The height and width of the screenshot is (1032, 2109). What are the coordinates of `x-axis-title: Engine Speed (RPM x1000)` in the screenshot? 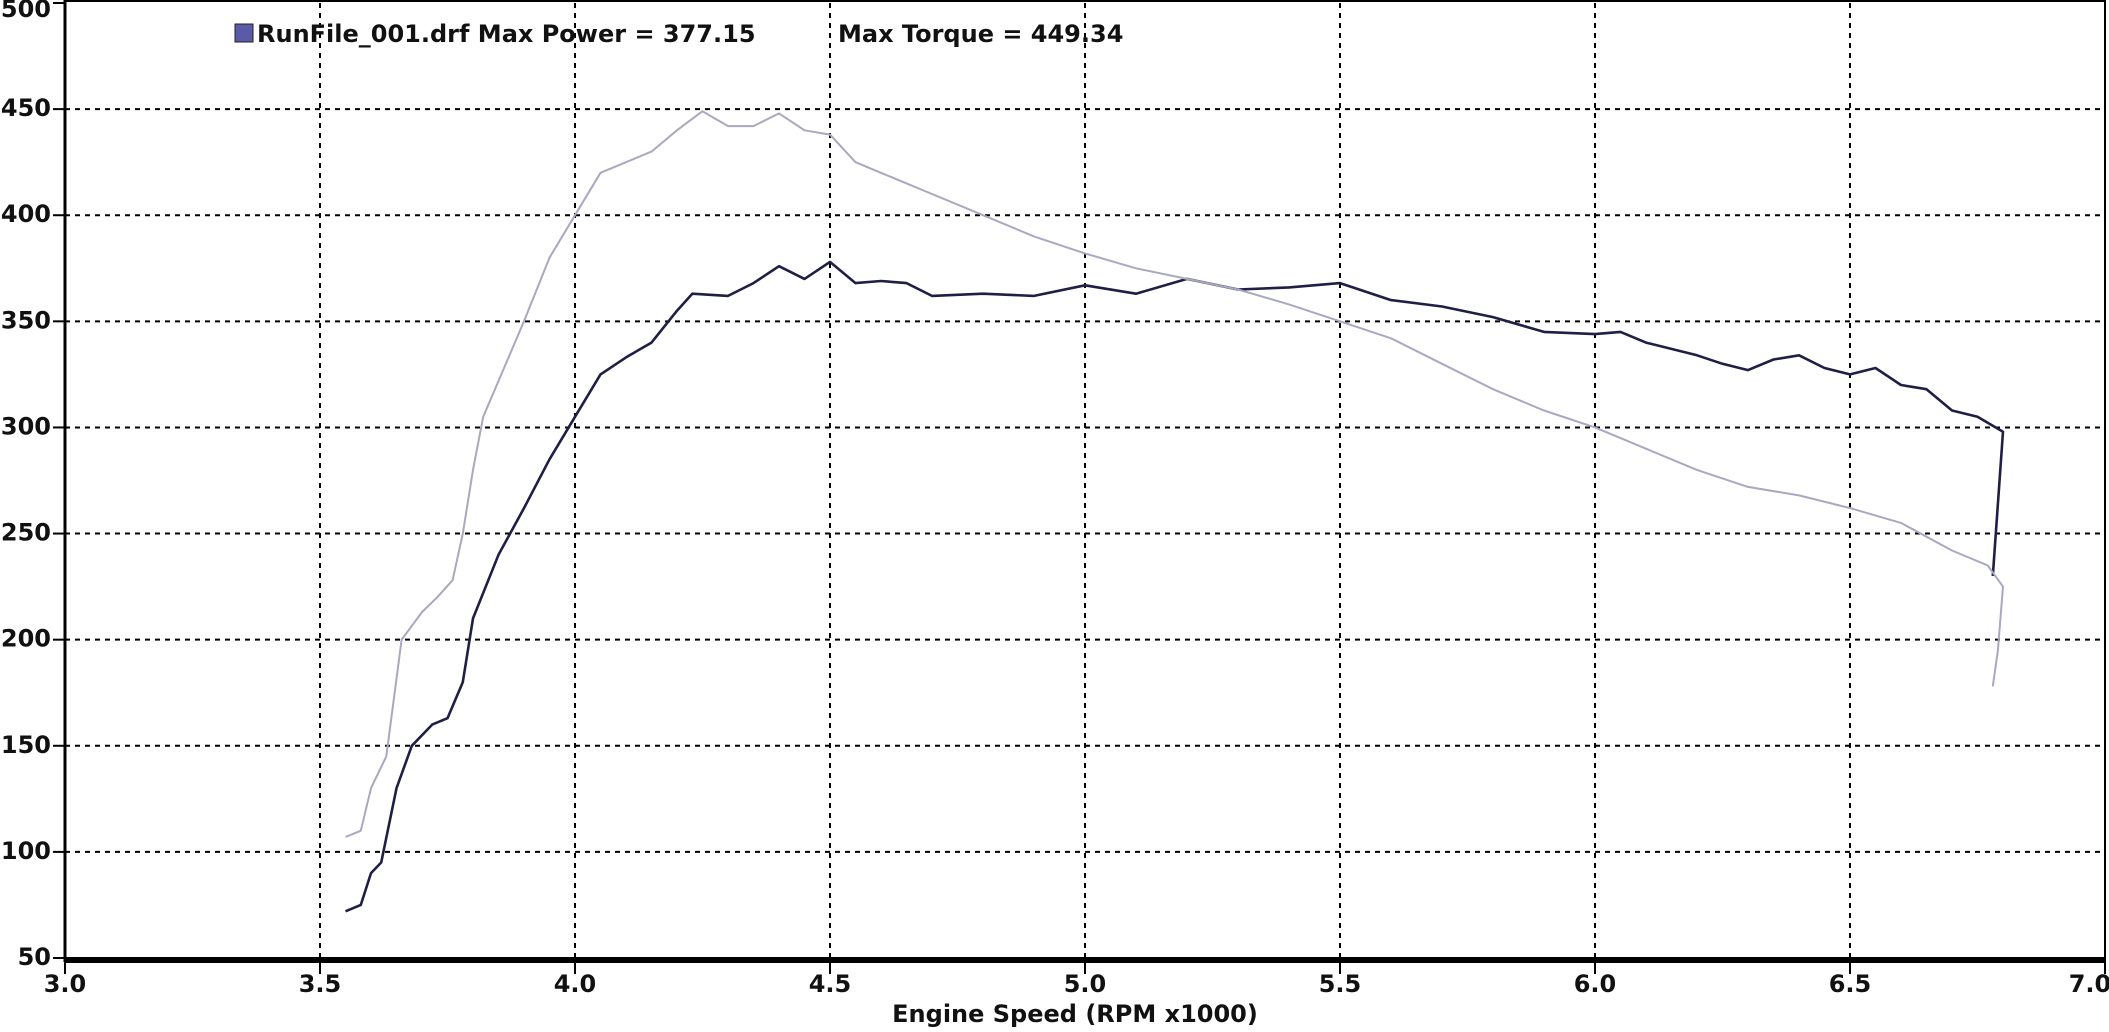 It's located at (1075, 1014).